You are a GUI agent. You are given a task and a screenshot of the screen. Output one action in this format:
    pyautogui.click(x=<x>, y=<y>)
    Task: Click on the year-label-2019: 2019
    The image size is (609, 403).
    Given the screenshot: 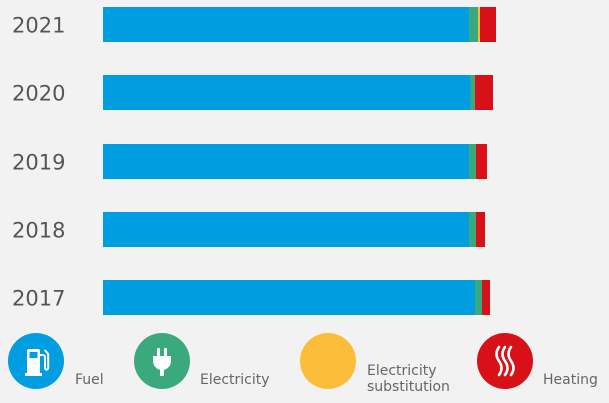 What is the action you would take?
    pyautogui.click(x=38, y=163)
    